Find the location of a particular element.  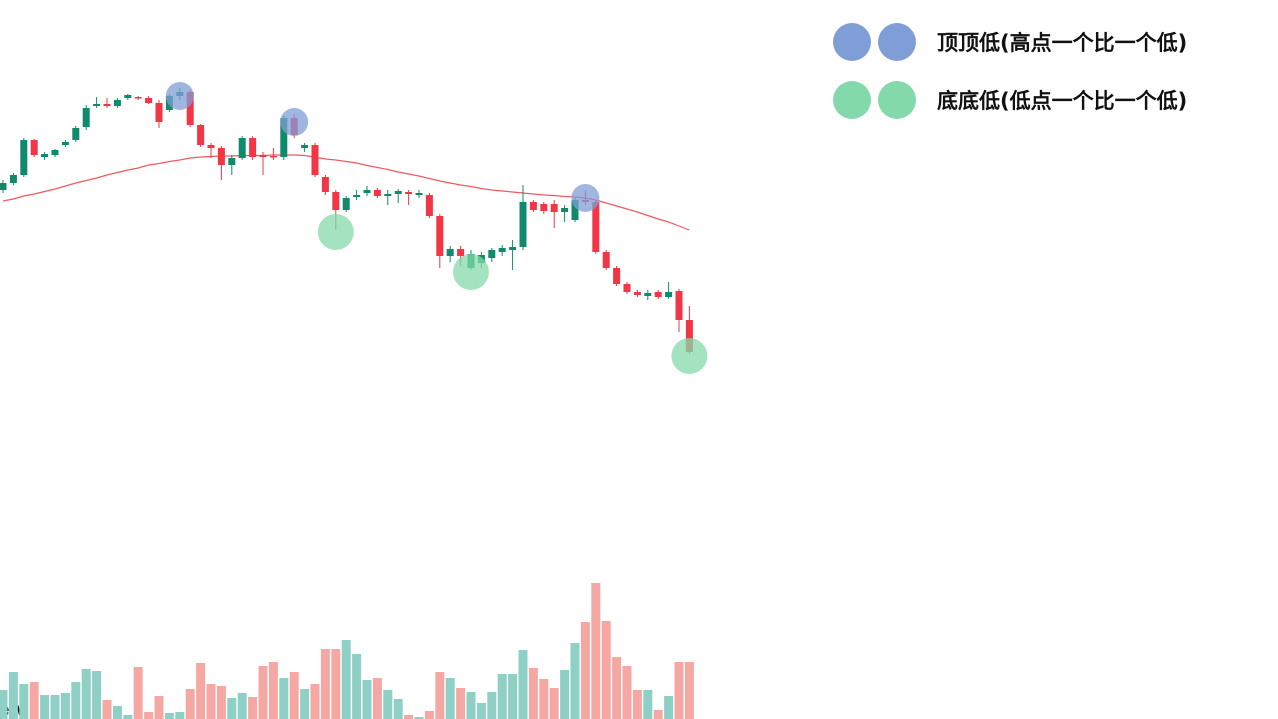

legend-label: 顶顶低(高点一个比一个低) is located at coordinates (1062, 43).